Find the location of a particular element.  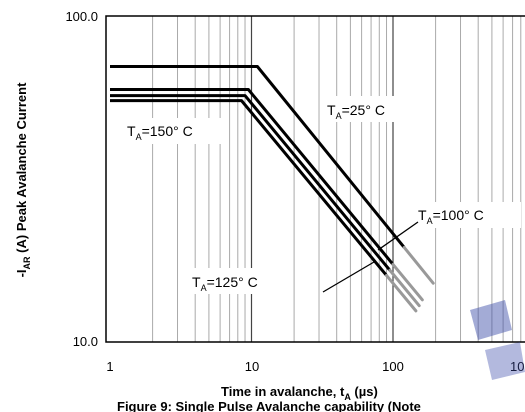

annotation-ta100: TA=100° C is located at coordinates (451, 216).